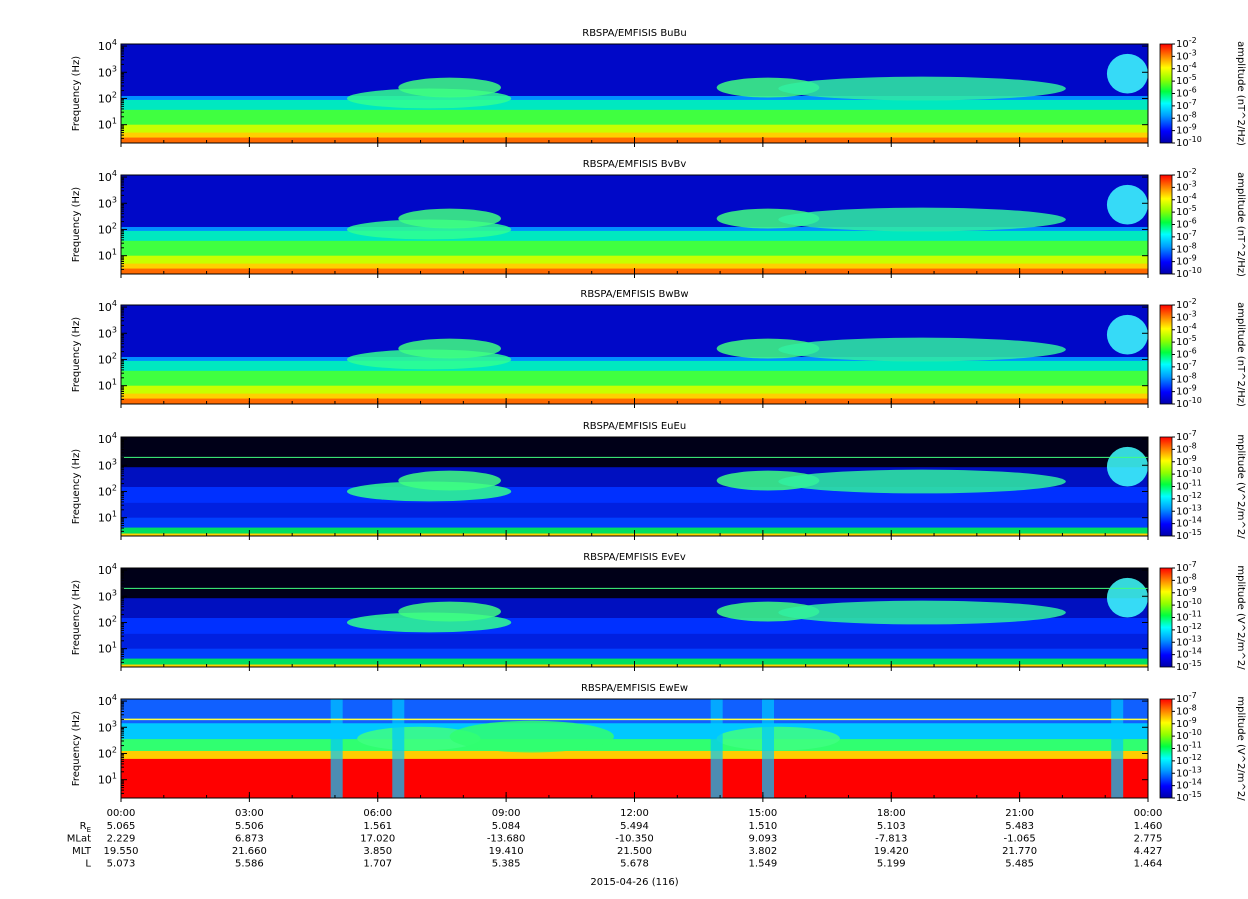 The image size is (1248, 899). I want to click on panel-title: RBSPA/EMFISIS BvBv, so click(635, 164).